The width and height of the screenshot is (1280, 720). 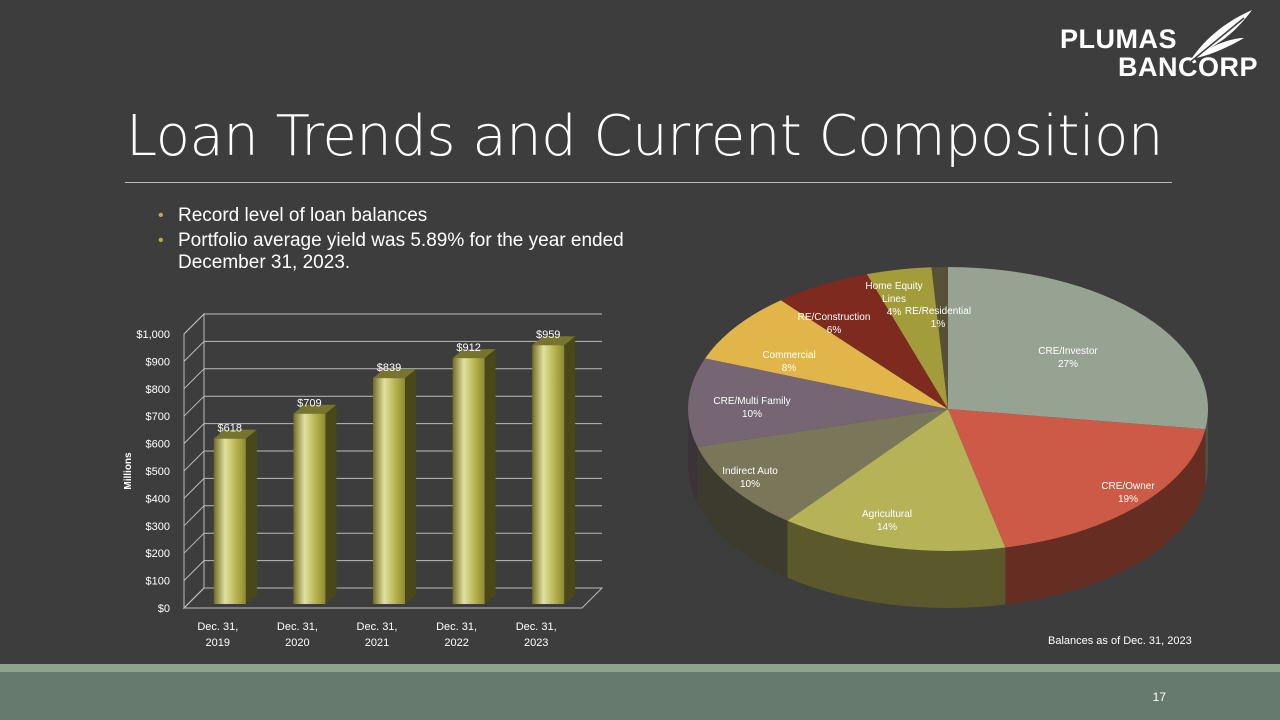 I want to click on x-tick-label: Dec. 31, 2023, so click(x=536, y=635).